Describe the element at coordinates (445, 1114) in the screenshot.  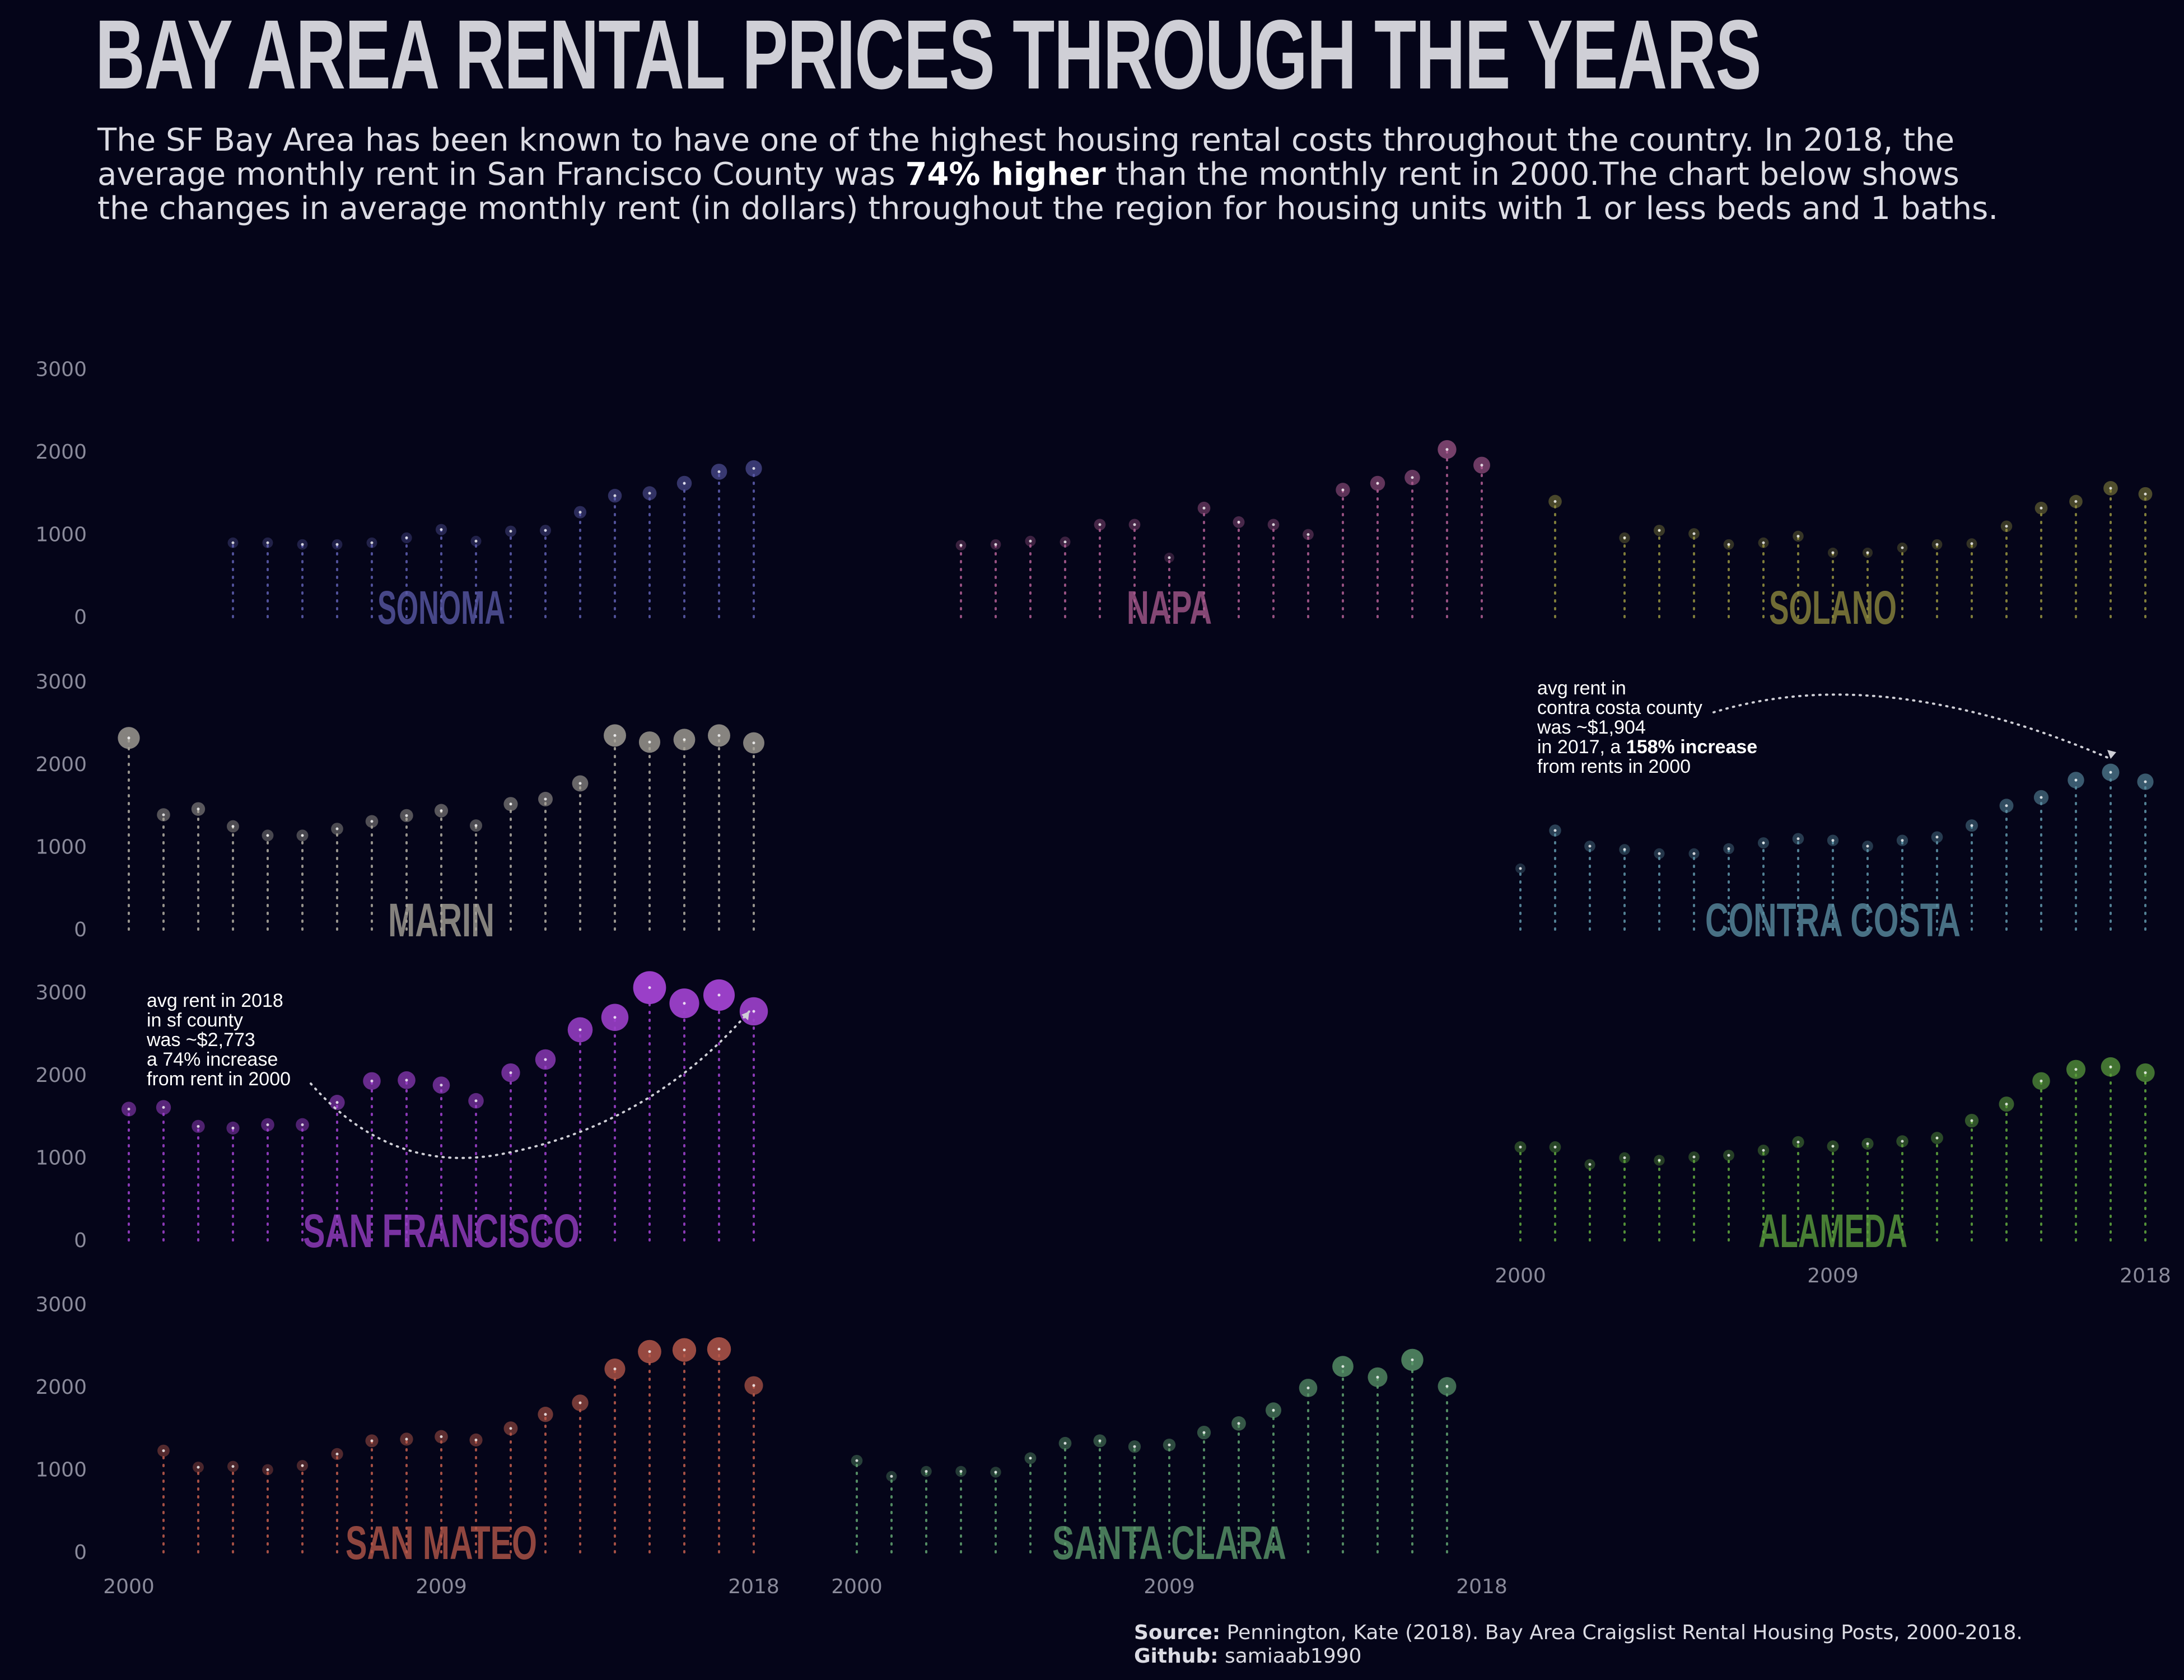
I see `county-panel: SAN FRANCISCO` at that location.